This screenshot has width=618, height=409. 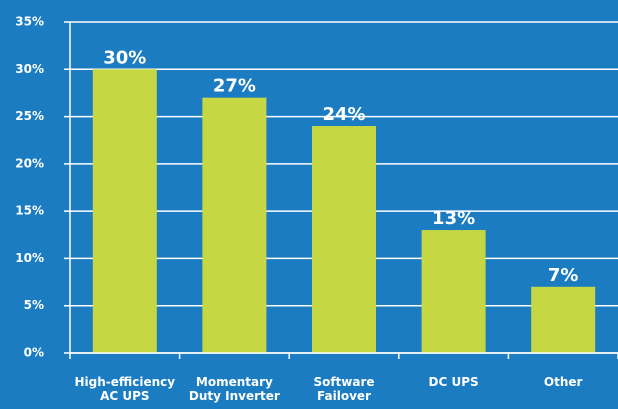 I want to click on data-label: 7%, so click(x=563, y=275).